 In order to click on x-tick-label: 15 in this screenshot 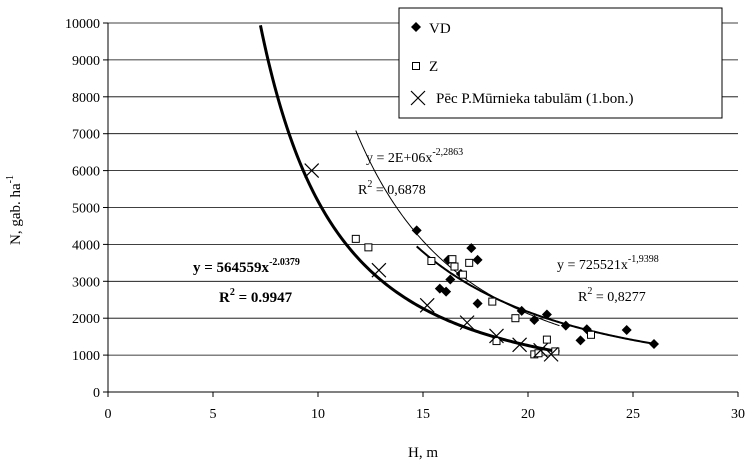, I will do `click(423, 414)`.